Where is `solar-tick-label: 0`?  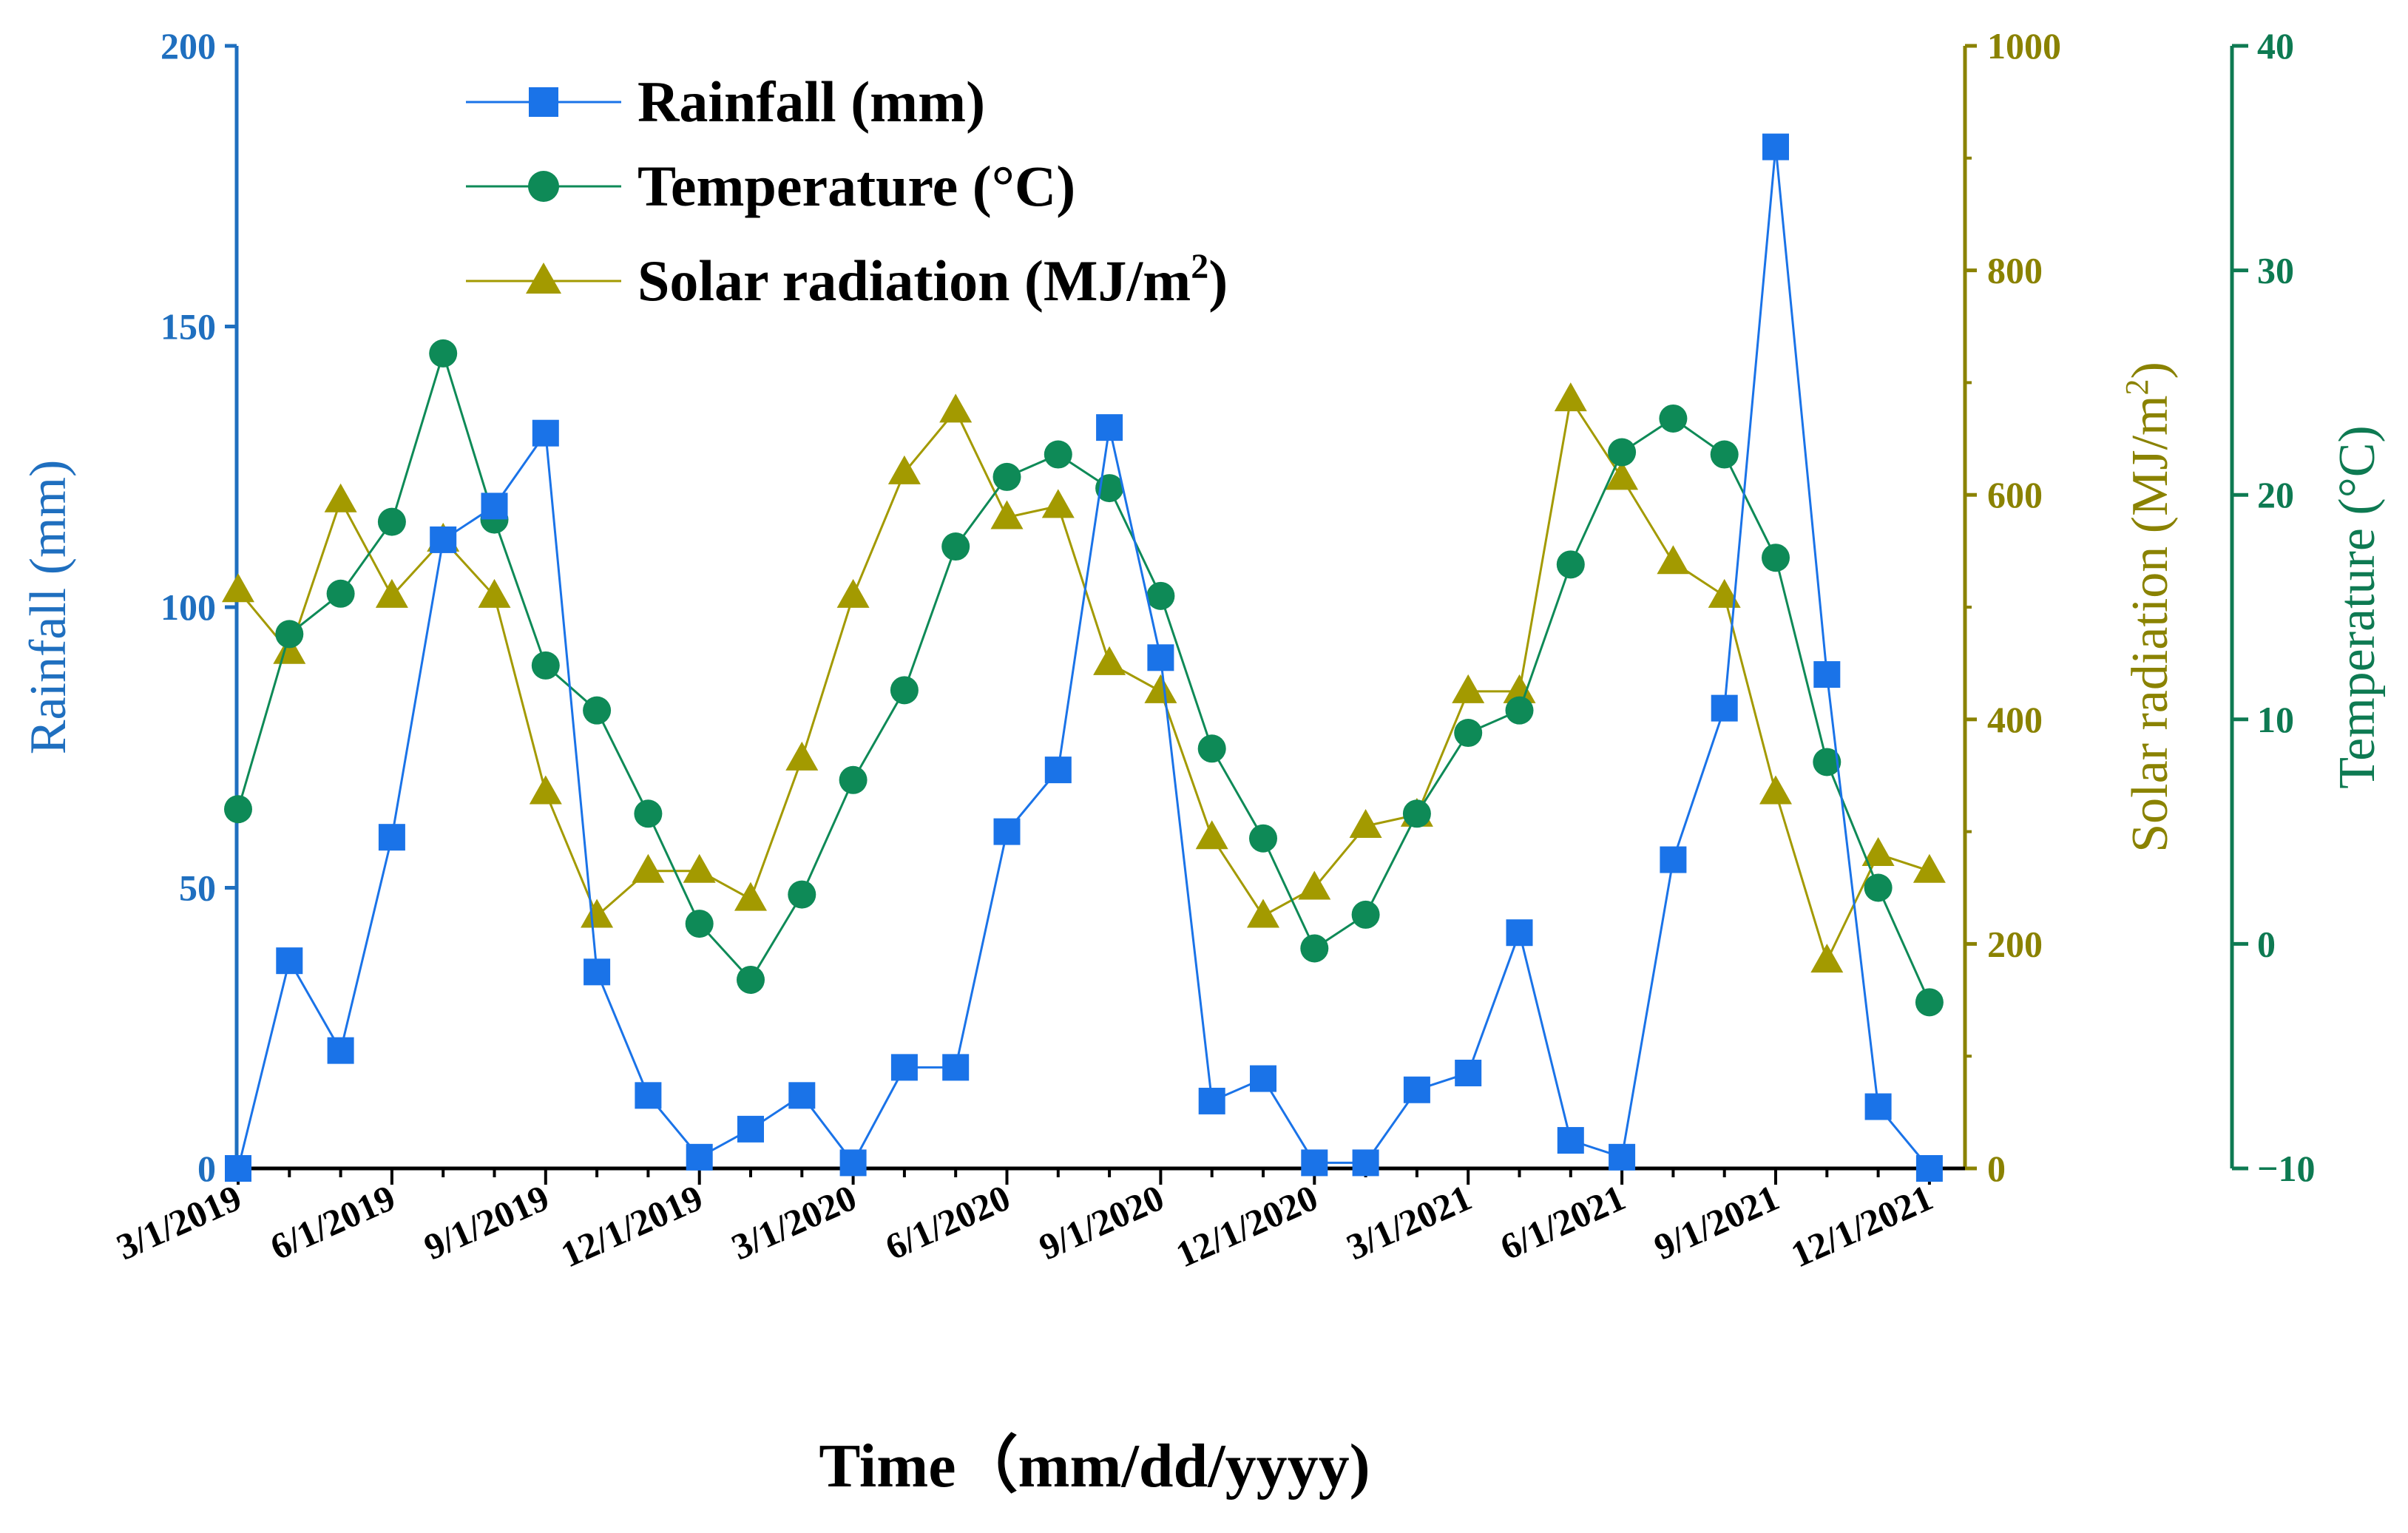
solar-tick-label: 0 is located at coordinates (1996, 1168).